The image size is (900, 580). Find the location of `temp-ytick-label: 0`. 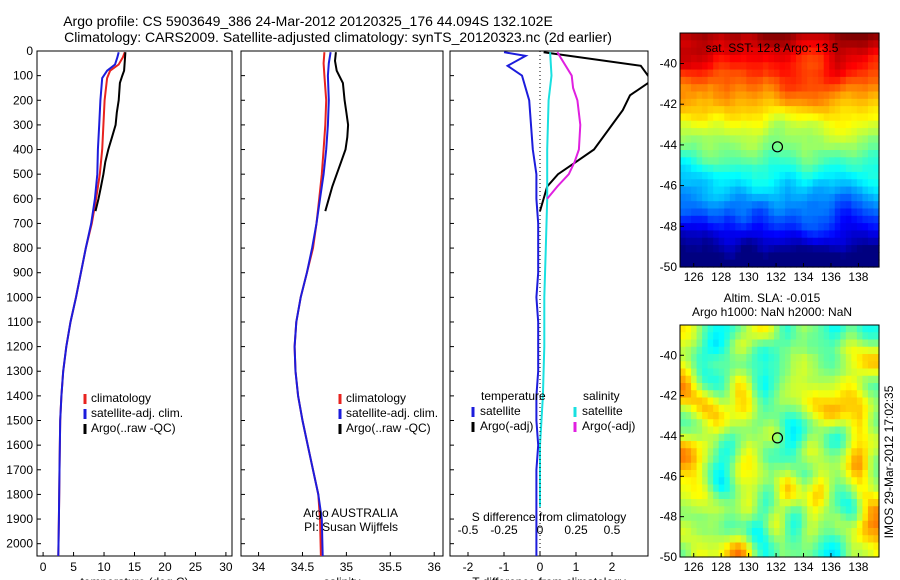

temp-ytick-label: 0 is located at coordinates (29, 51).